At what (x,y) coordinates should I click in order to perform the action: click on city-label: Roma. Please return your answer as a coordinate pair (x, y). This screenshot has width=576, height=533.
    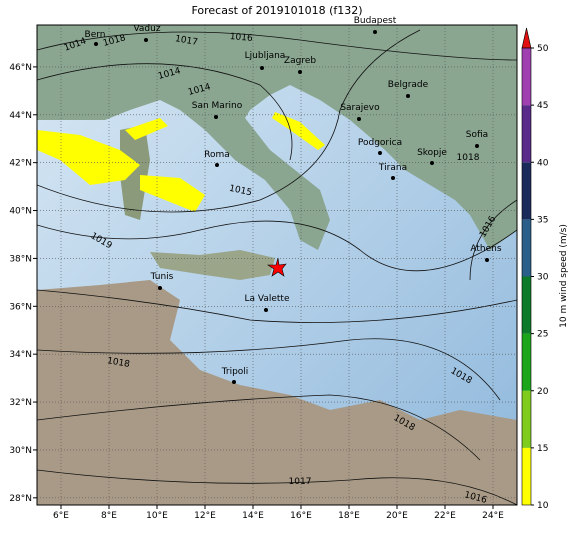
    Looking at the image, I should click on (217, 155).